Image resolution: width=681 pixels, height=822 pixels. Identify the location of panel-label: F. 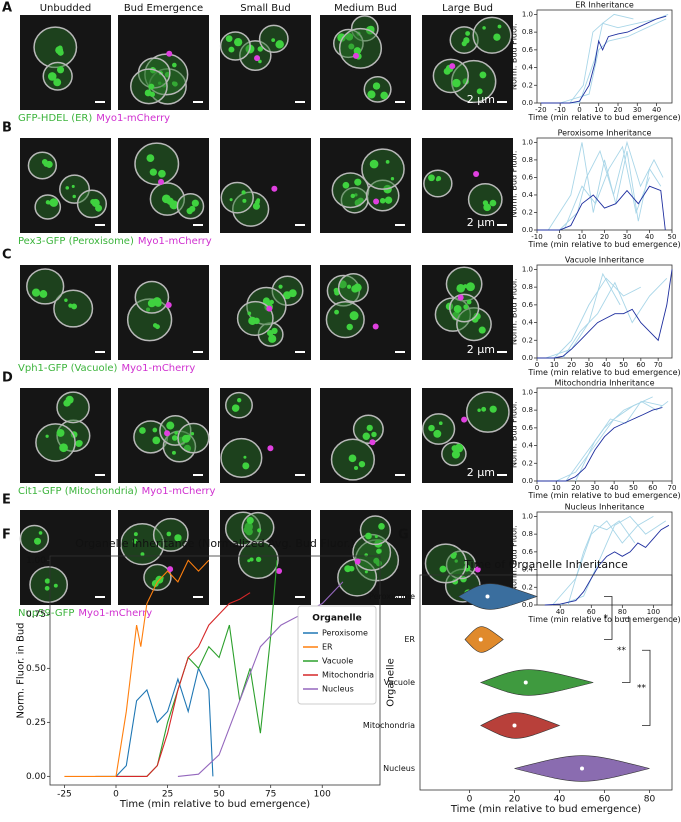
(6, 535).